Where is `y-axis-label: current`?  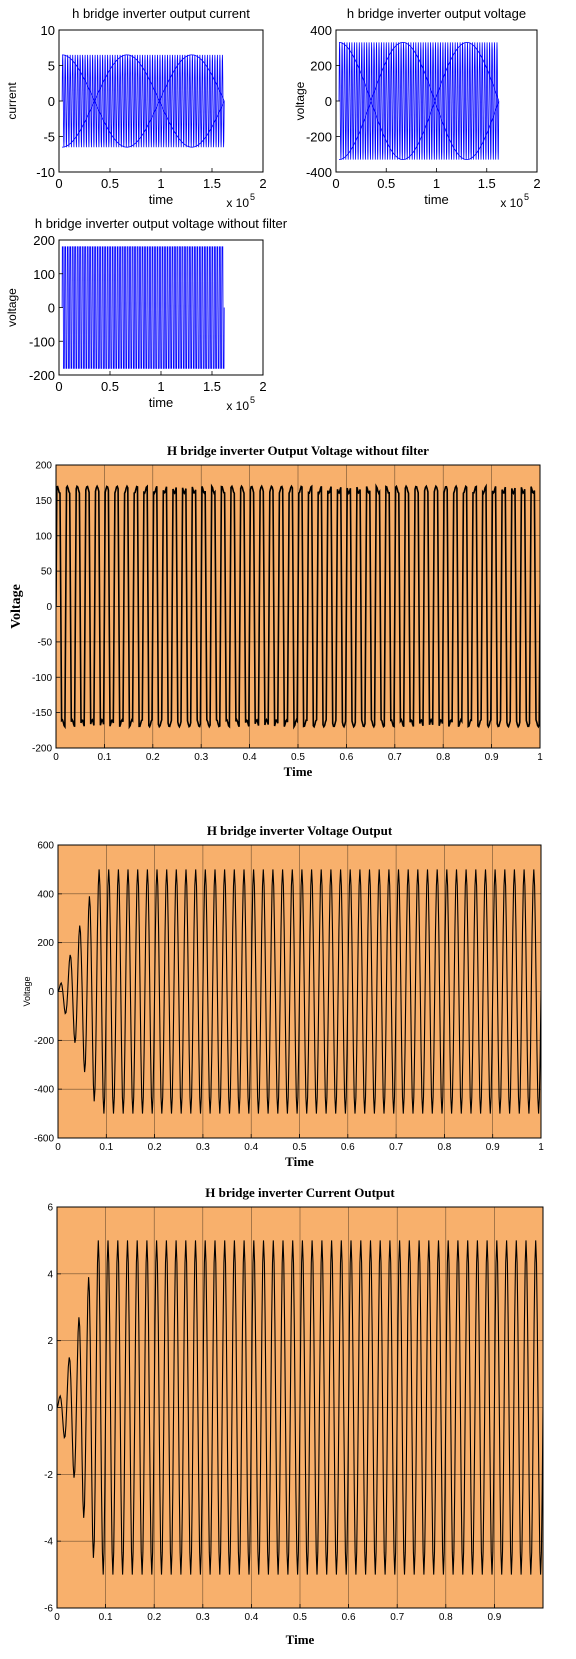
y-axis-label: current is located at coordinates (12, 101).